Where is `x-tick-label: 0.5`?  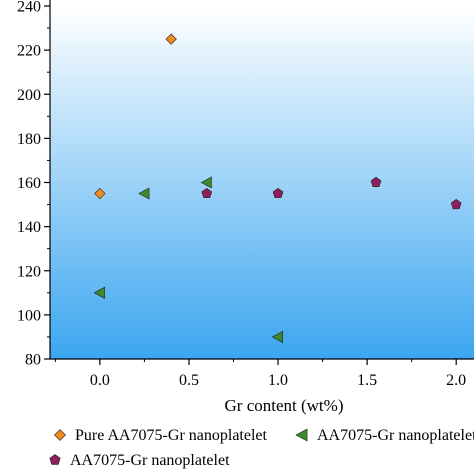 x-tick-label: 0.5 is located at coordinates (189, 380).